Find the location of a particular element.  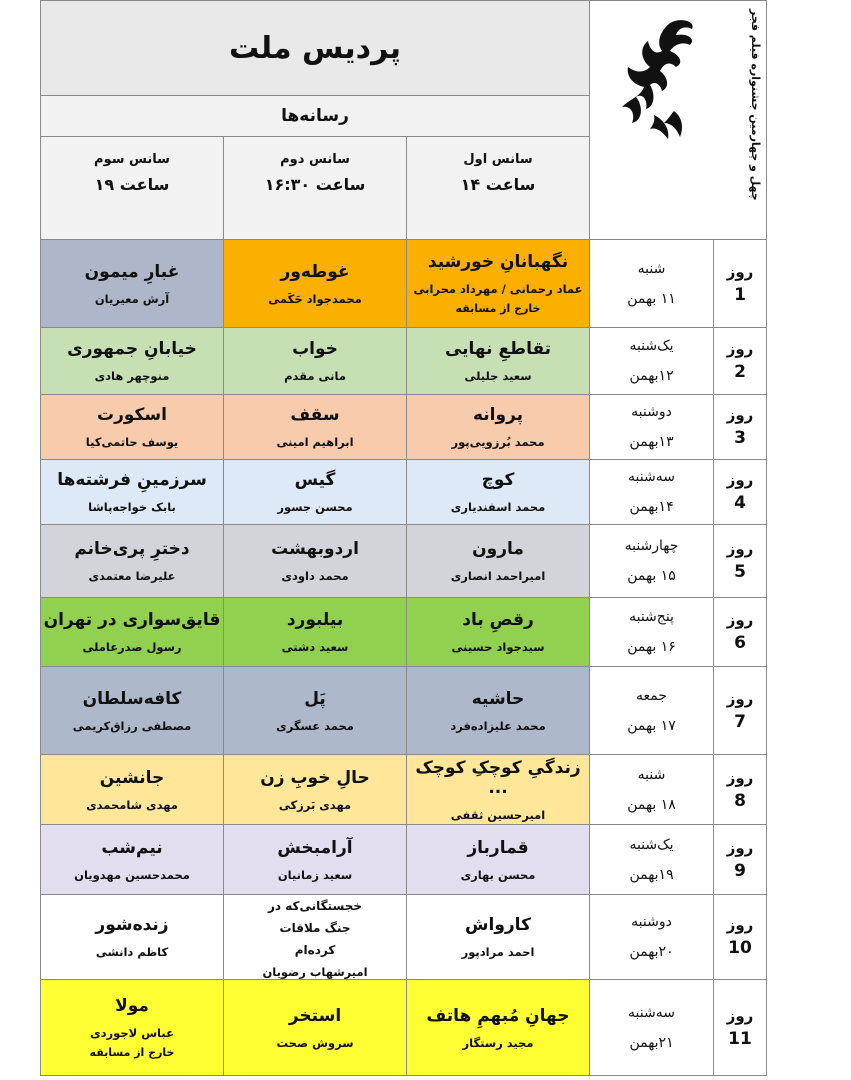

day-number: 10 is located at coordinates (740, 948).